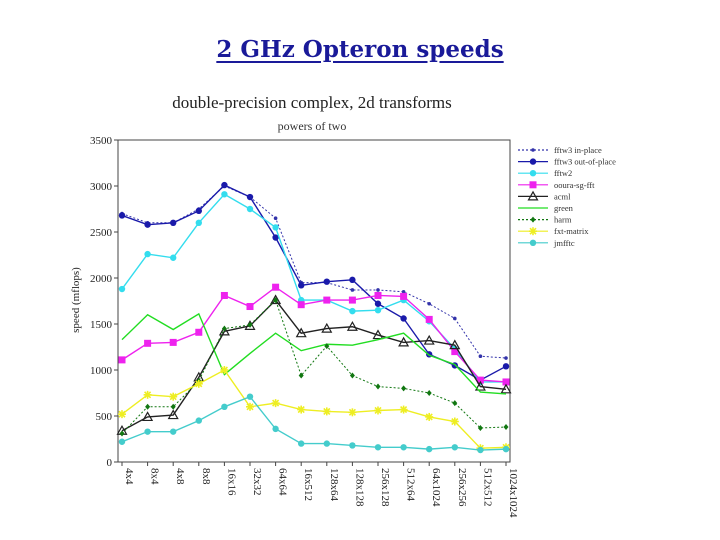  I want to click on legend-label: fftw2, so click(563, 173).